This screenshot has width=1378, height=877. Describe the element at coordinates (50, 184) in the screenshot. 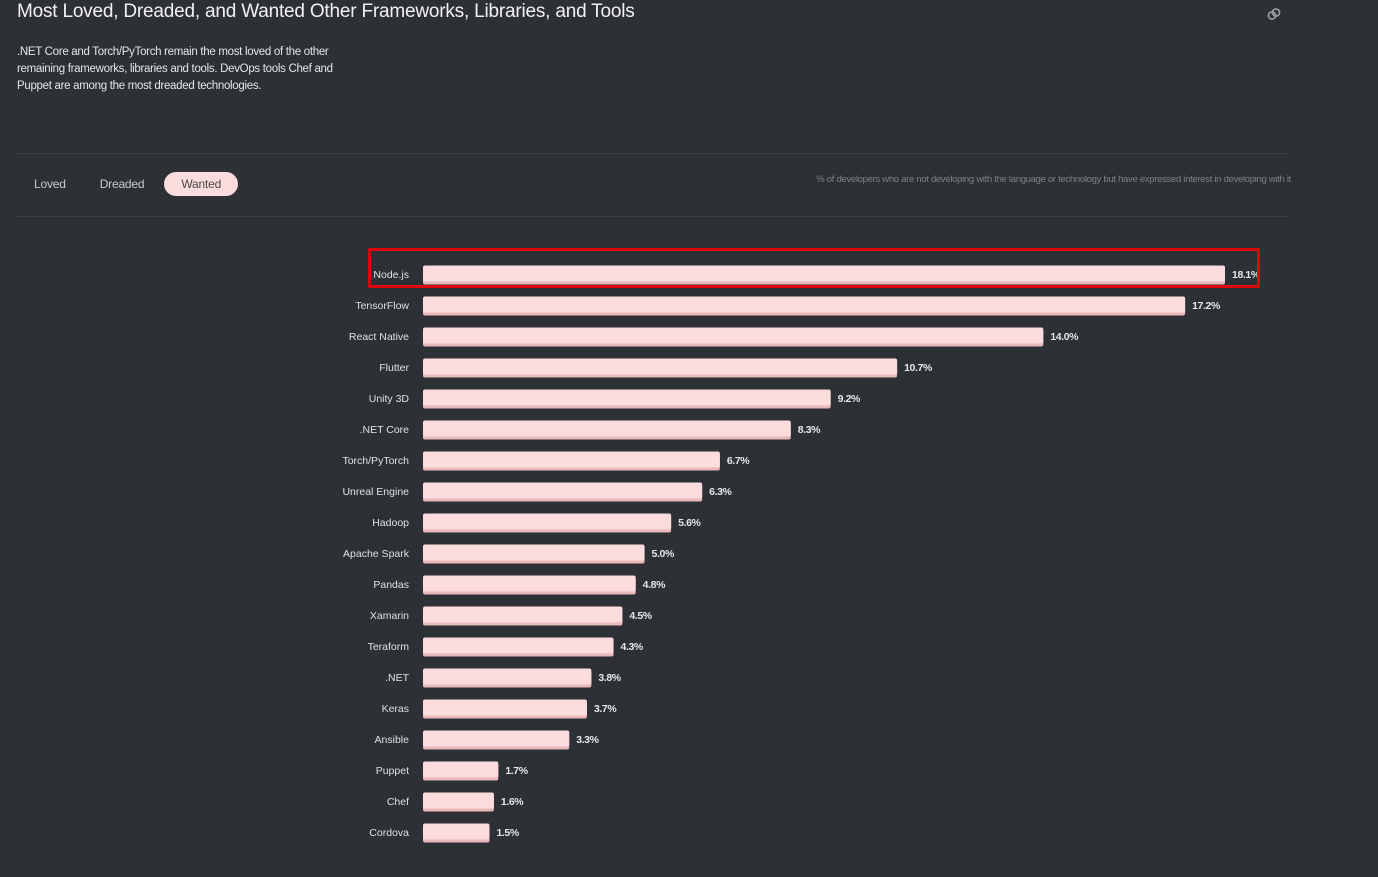

I see `tab-loved: Loved` at that location.